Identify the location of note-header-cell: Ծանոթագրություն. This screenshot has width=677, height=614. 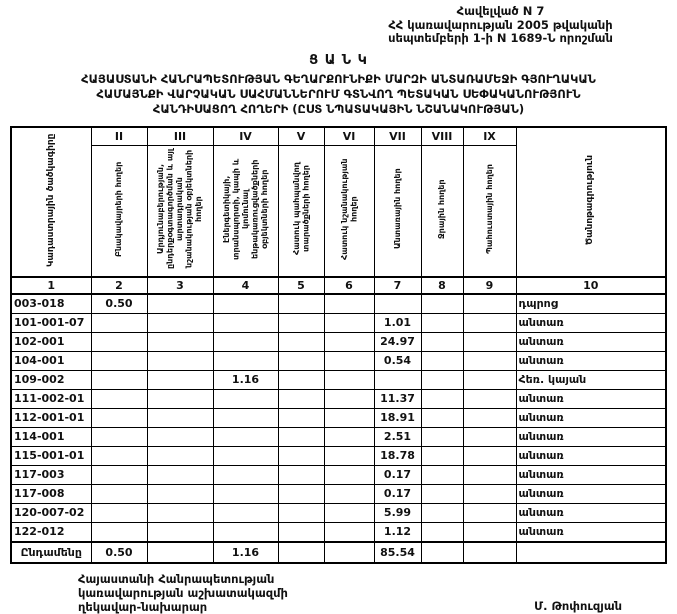
(591, 201).